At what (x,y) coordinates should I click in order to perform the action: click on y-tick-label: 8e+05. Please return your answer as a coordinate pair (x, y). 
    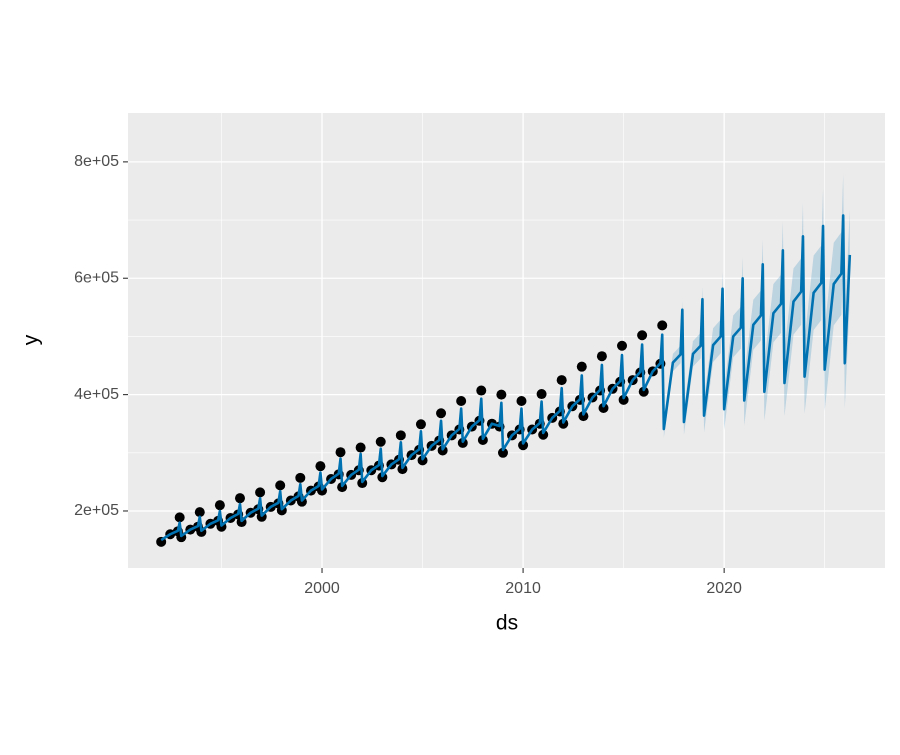
    Looking at the image, I should click on (96, 161).